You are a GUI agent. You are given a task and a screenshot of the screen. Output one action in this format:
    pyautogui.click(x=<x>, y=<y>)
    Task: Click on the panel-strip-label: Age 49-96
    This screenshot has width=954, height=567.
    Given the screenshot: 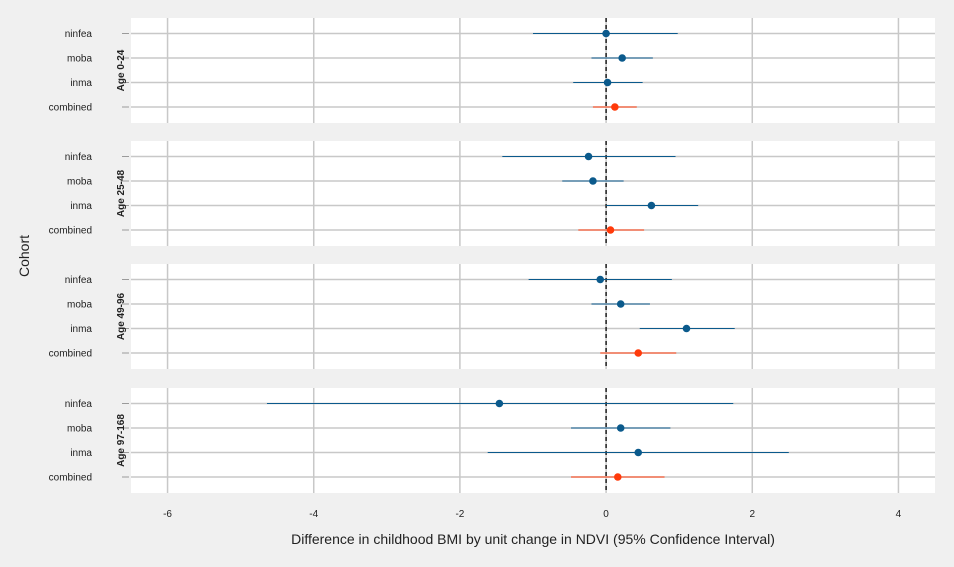 What is the action you would take?
    pyautogui.click(x=121, y=316)
    